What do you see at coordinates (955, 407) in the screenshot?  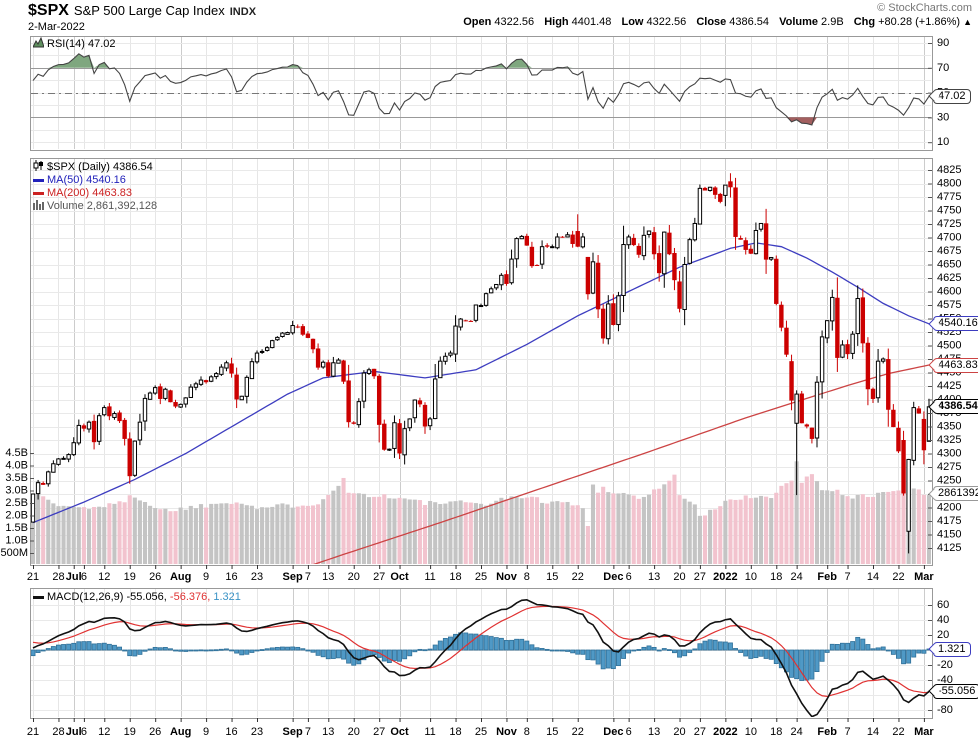 I see `close-price-badge: 4386.54` at bounding box center [955, 407].